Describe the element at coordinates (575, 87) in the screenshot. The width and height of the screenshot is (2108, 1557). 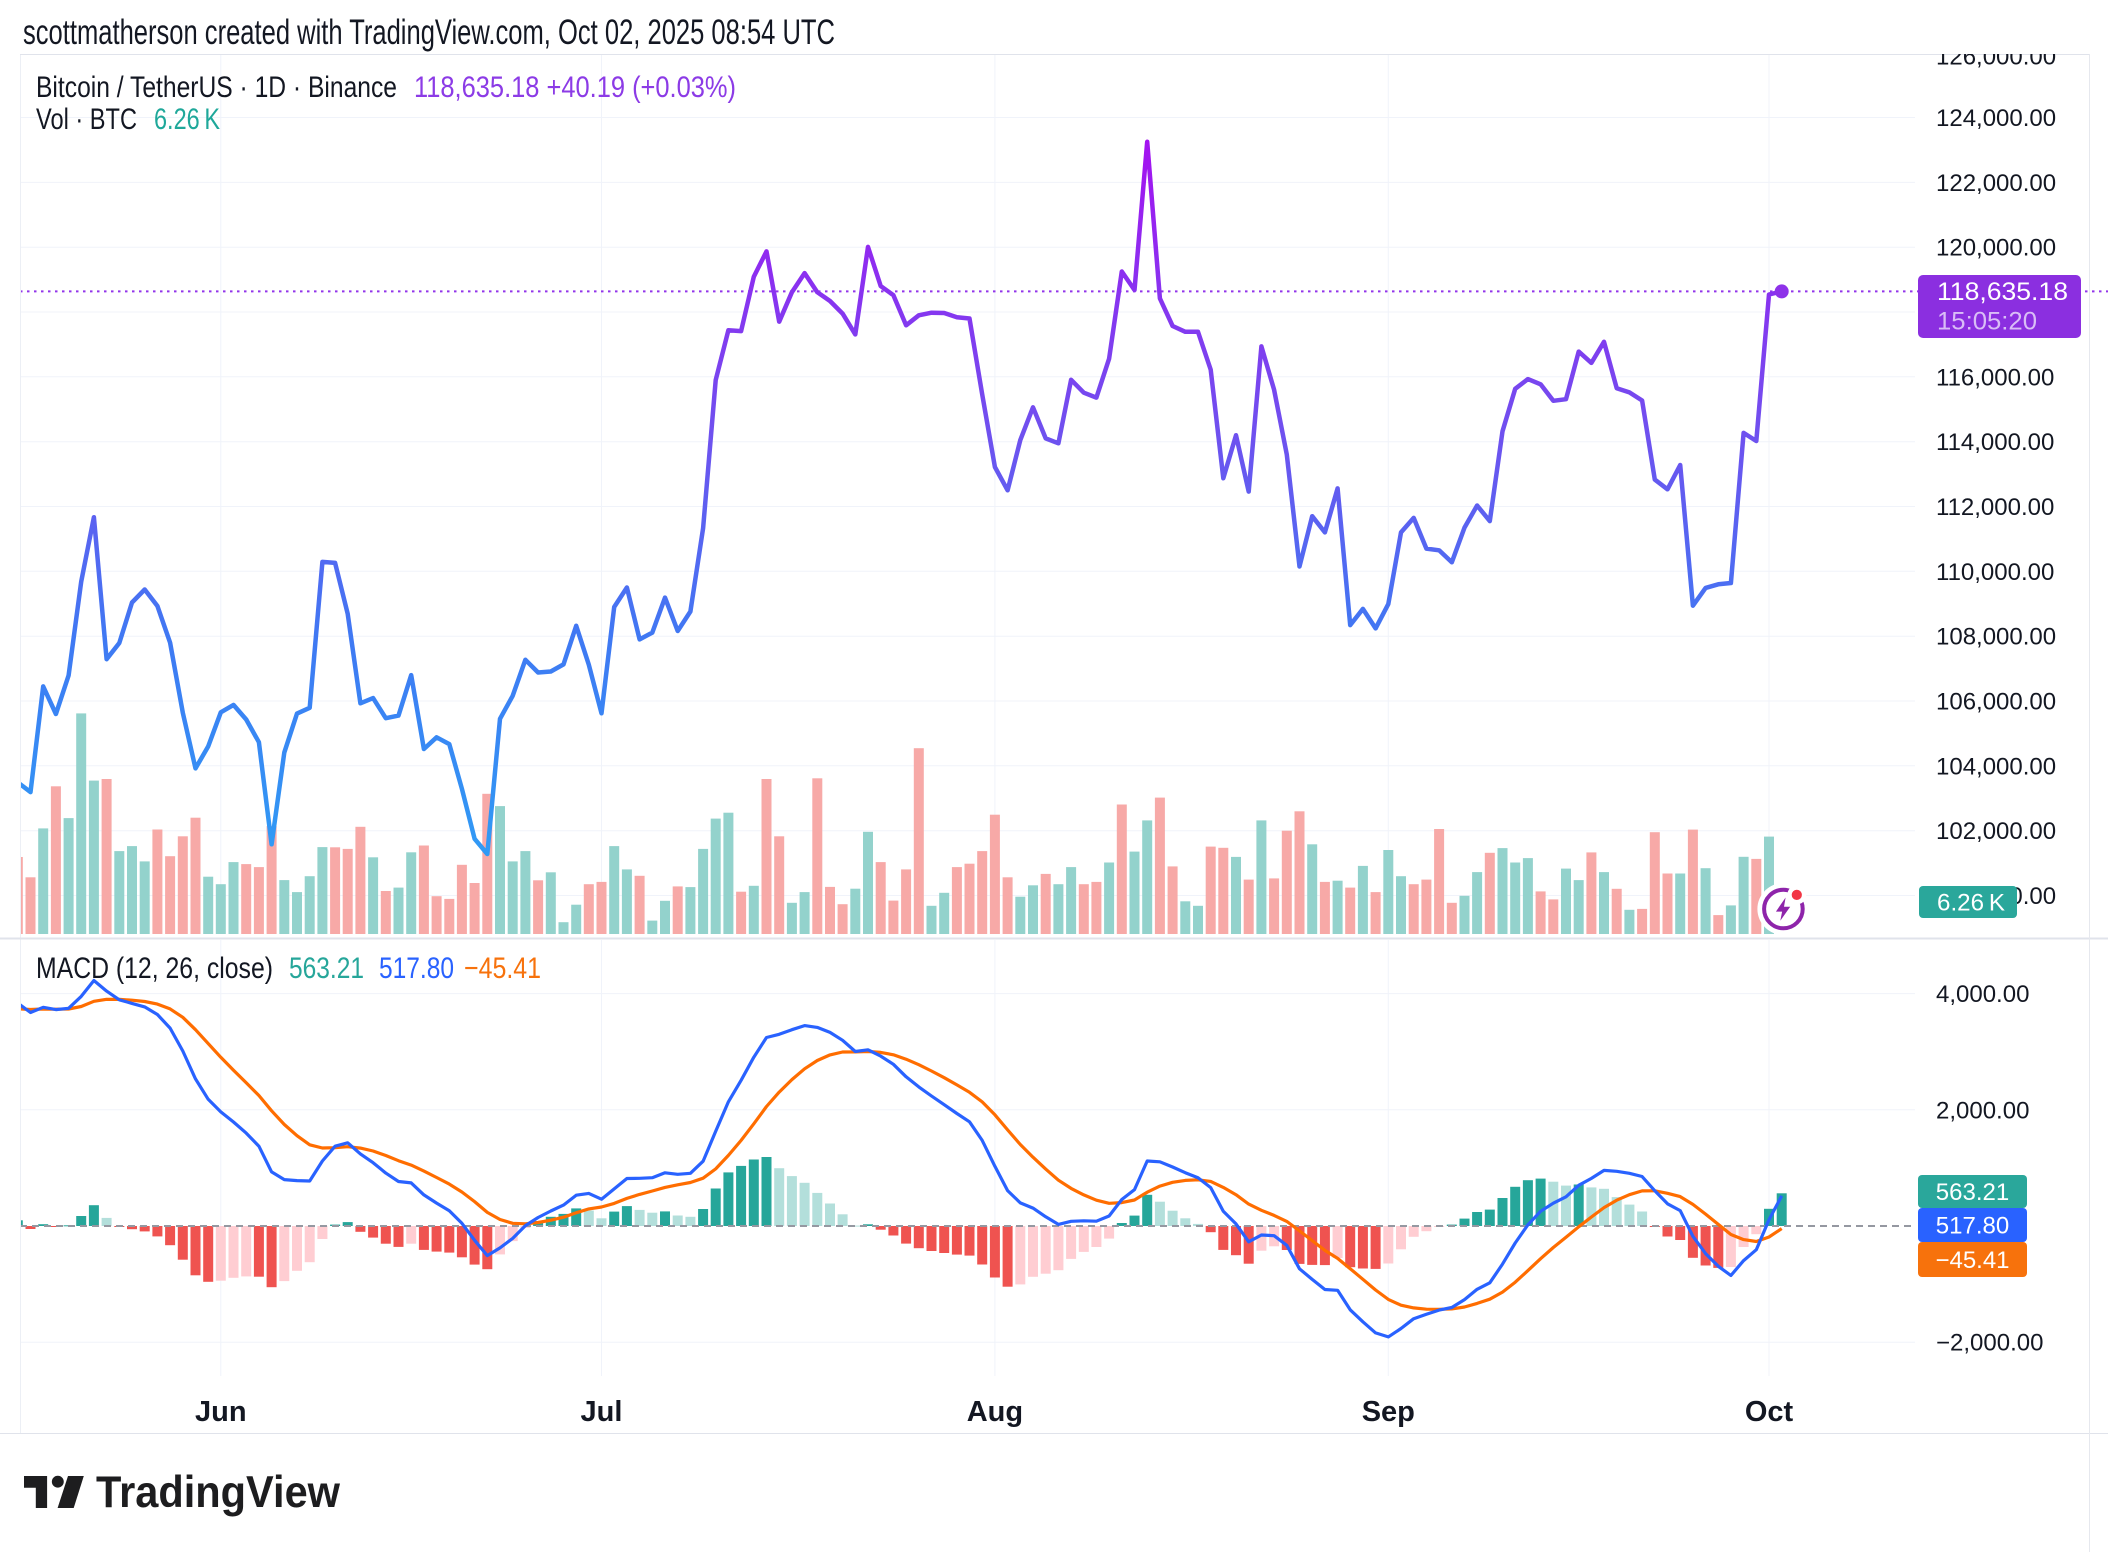
I see `svg-text: 118,635.18 +40.19 (+0.03%)` at that location.